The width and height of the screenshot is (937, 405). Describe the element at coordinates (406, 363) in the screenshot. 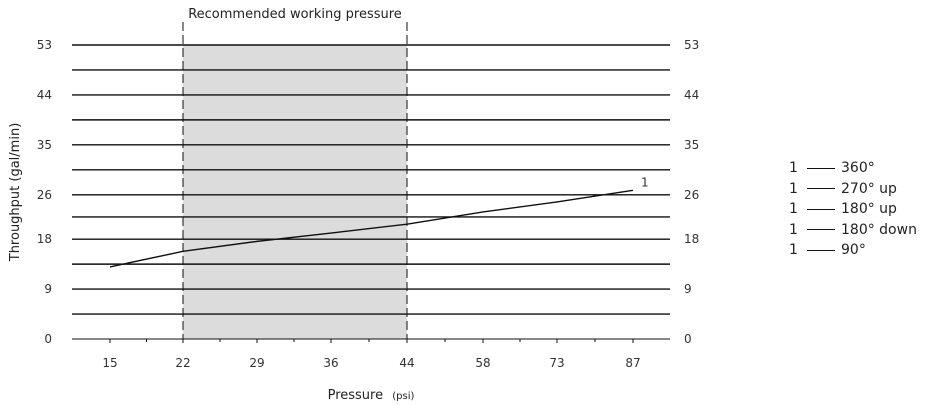

I see `x-tick-label: 44` at that location.